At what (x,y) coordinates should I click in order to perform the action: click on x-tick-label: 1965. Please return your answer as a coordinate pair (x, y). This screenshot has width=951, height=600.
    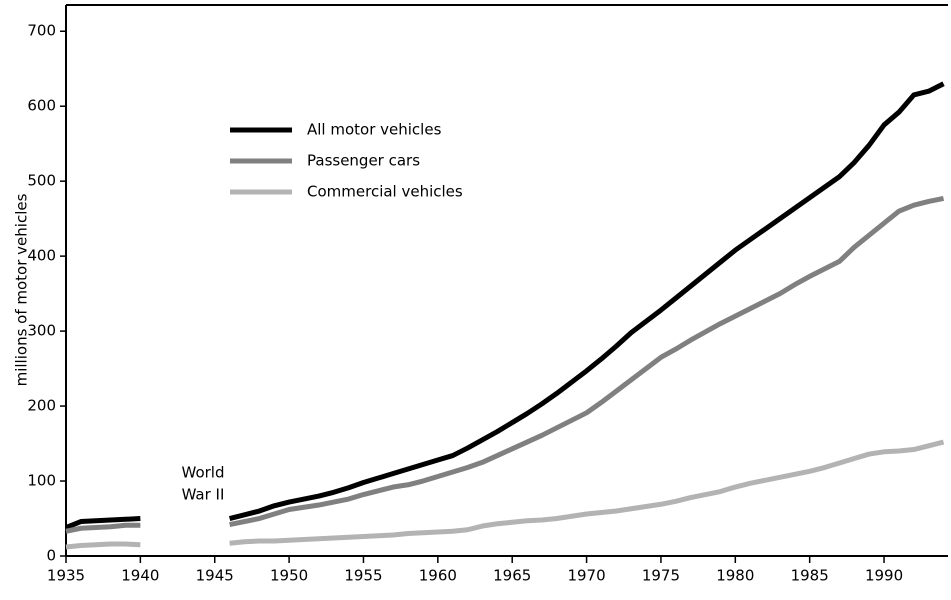
    Looking at the image, I should click on (512, 576).